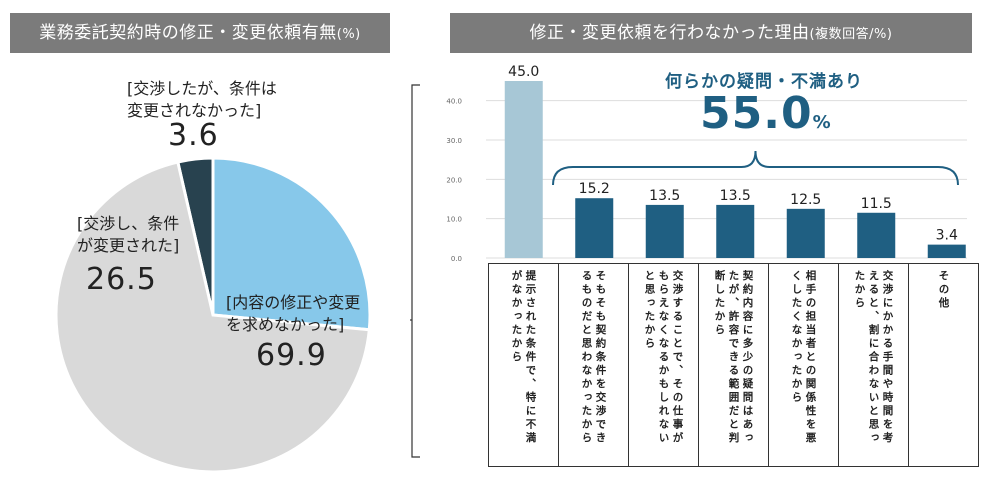  I want to click on category-cell: そもそも契約条件を交渉できるものだと思わなかったから, so click(593, 365).